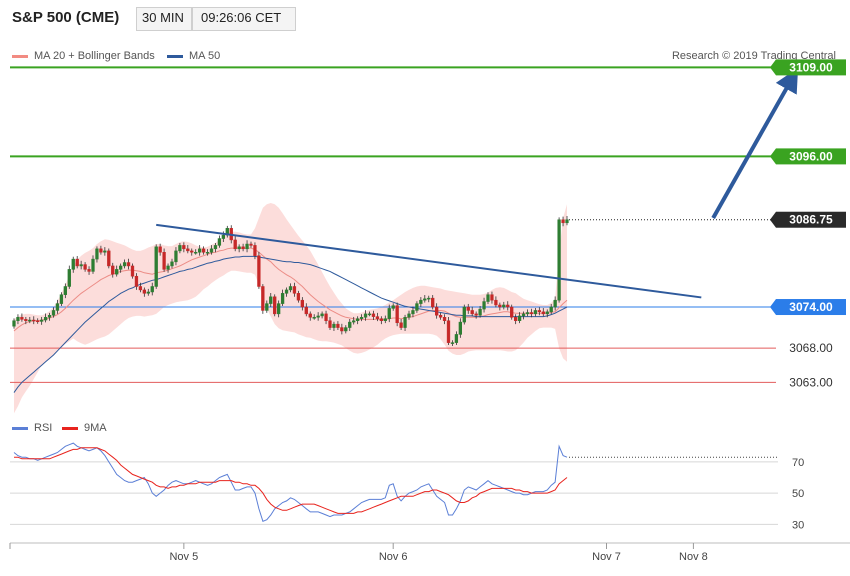 Image resolution: width=850 pixels, height=576 pixels. What do you see at coordinates (20, 428) in the screenshot?
I see `legend-swatch-rsi` at bounding box center [20, 428].